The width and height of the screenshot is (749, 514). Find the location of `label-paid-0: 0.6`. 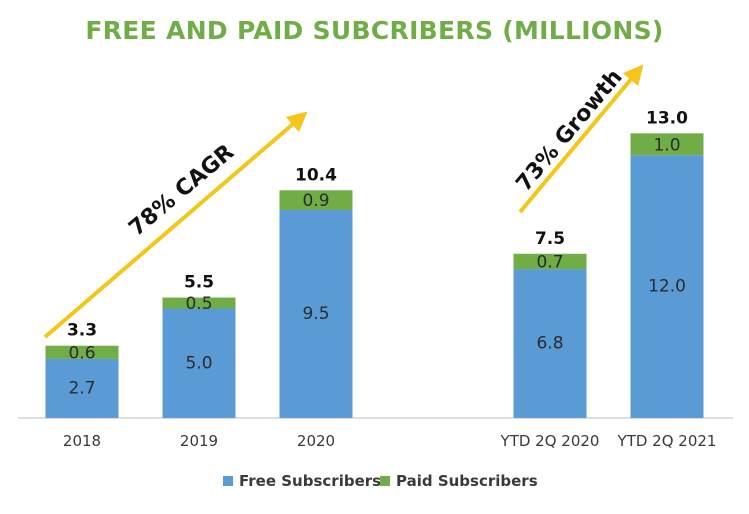

label-paid-0: 0.6 is located at coordinates (81, 353).